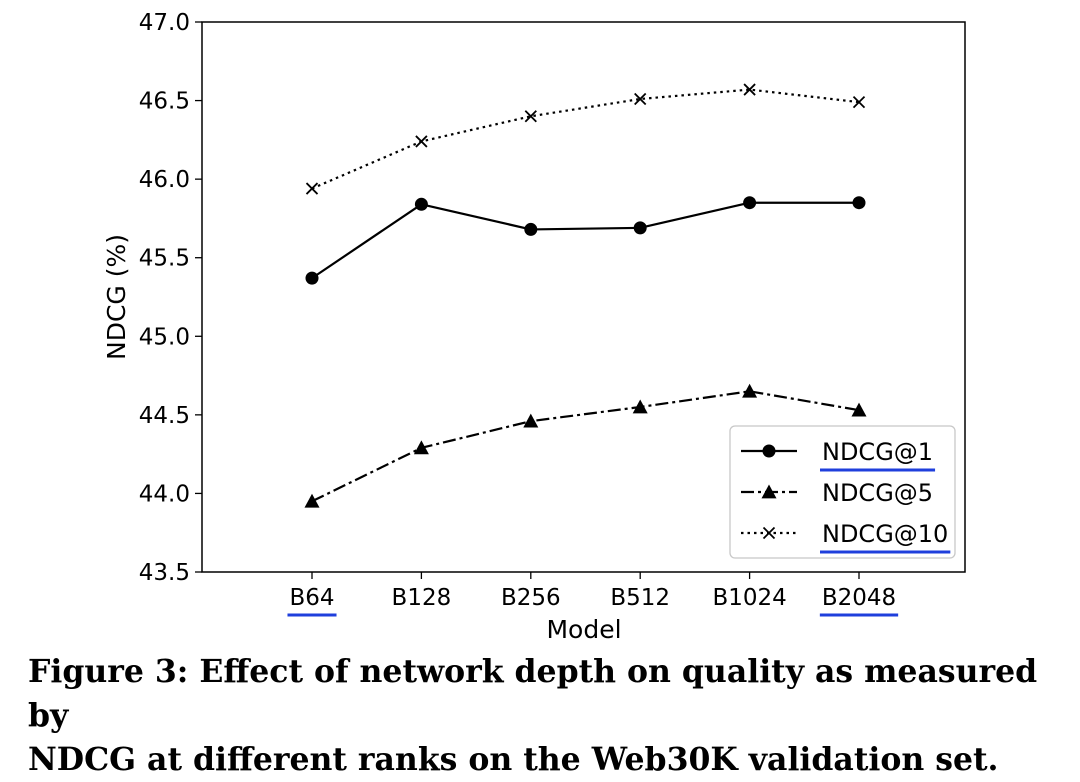 The image size is (1080, 782). Describe the element at coordinates (640, 598) in the screenshot. I see `x-tick-label: B512` at that location.